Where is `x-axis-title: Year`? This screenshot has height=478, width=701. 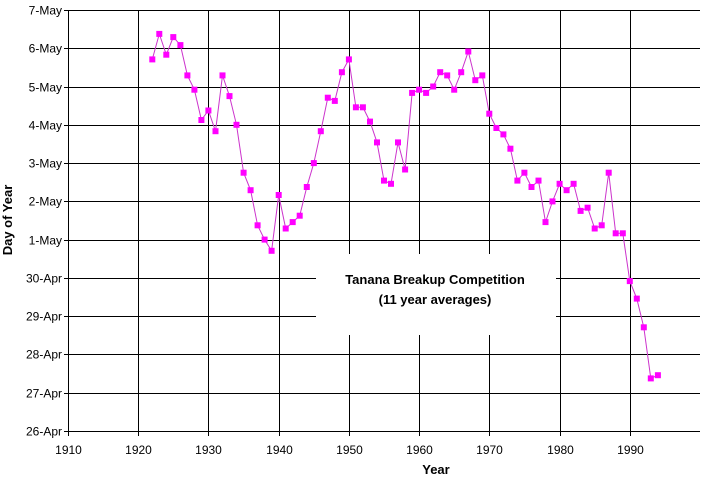
x-axis-title: Year is located at coordinates (435, 469).